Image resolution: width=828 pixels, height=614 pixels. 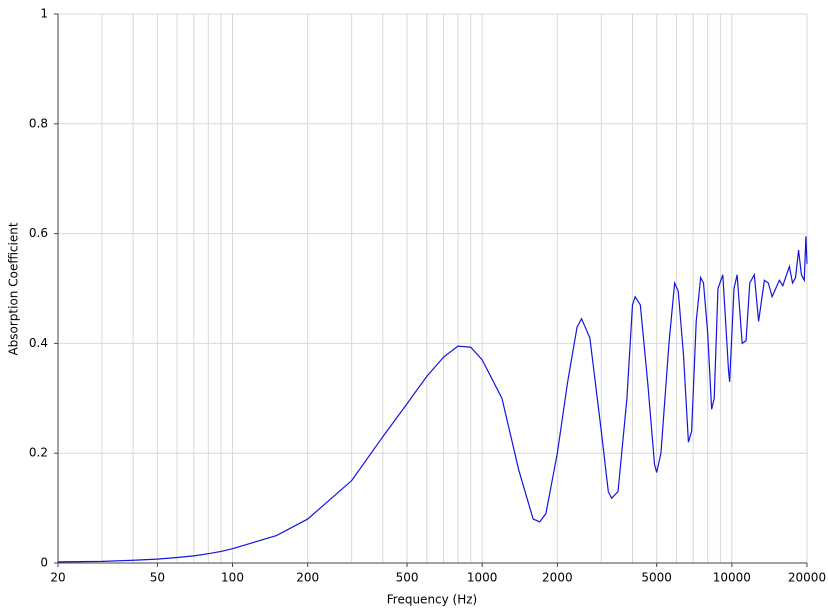 I want to click on y-tick-label: 1, so click(x=44, y=14).